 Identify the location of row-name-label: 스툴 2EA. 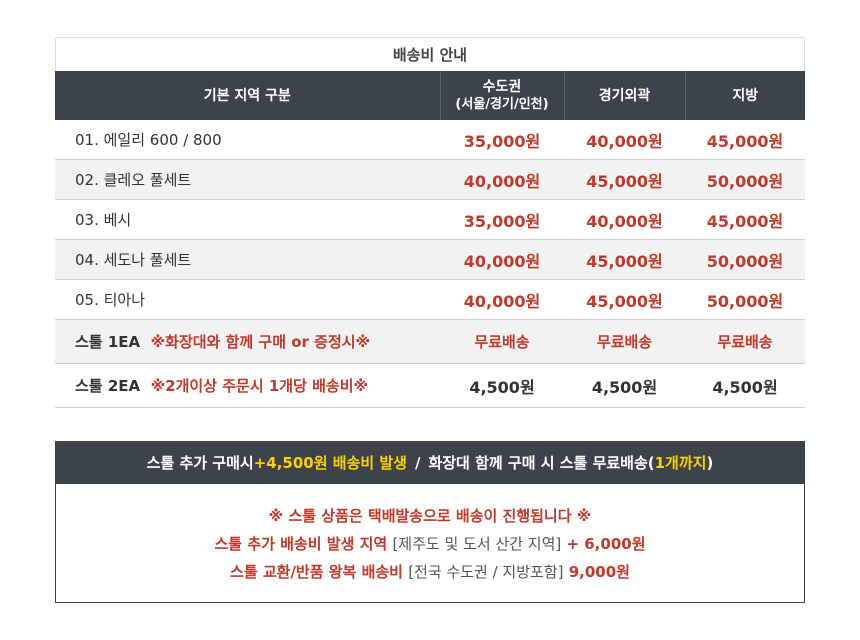
(108, 386).